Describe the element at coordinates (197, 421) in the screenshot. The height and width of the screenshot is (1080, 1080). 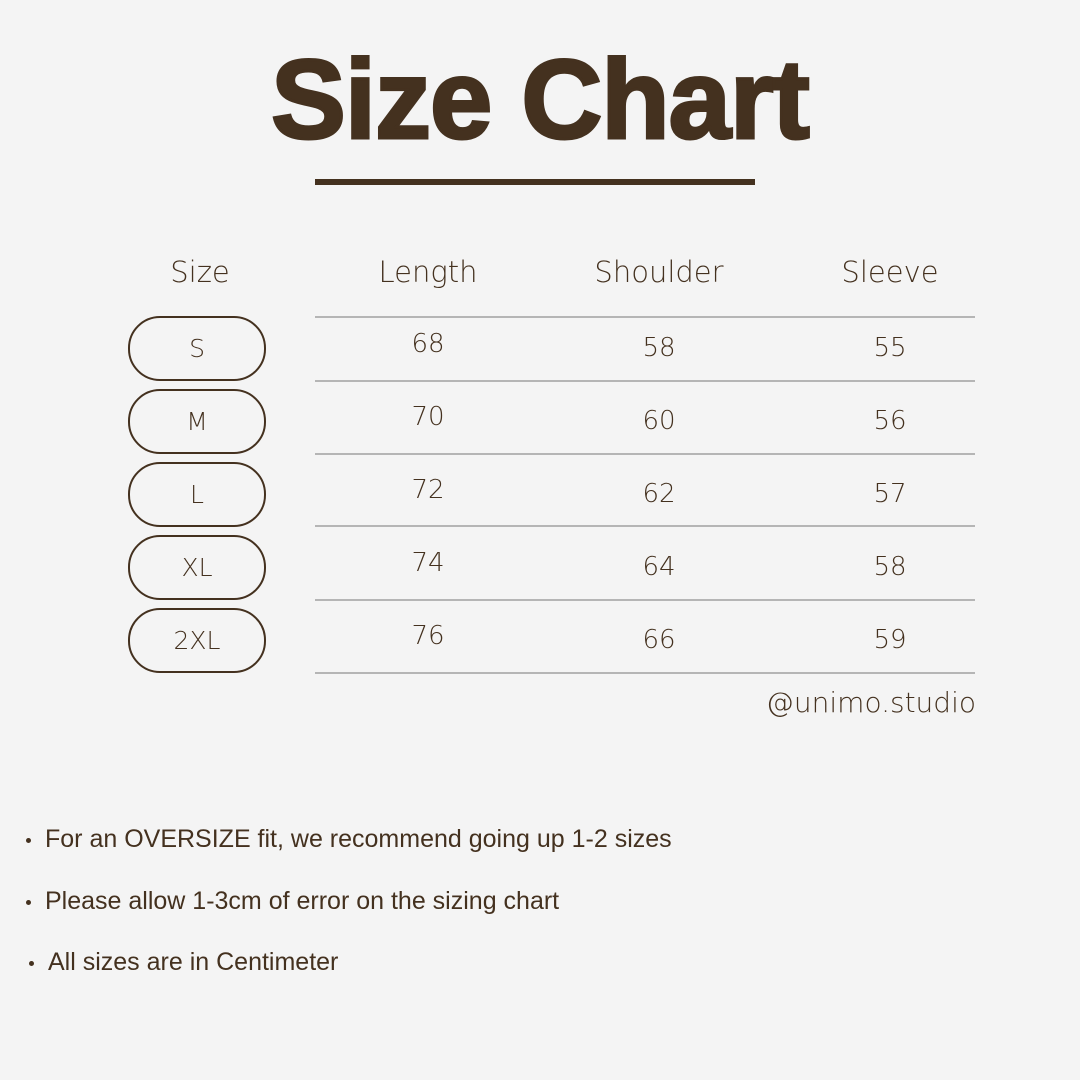
I see `size-pill-m: M` at that location.